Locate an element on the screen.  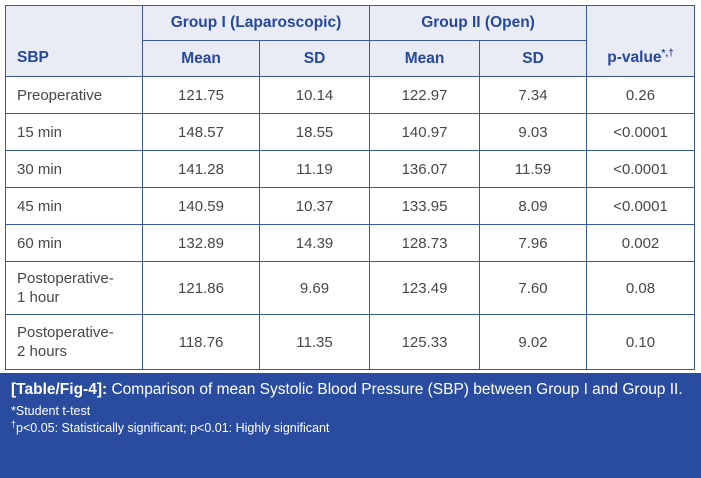
cell-g1-sd: 11.19 is located at coordinates (314, 169).